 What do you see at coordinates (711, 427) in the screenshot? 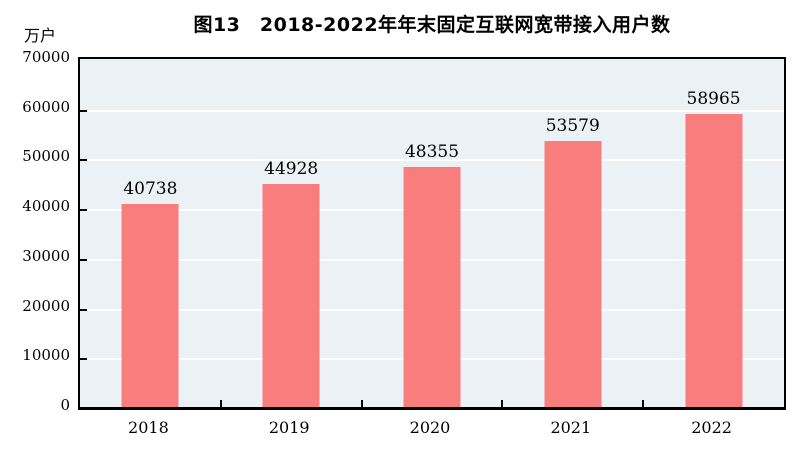
I see `x-axis-label-2022: 2022` at bounding box center [711, 427].